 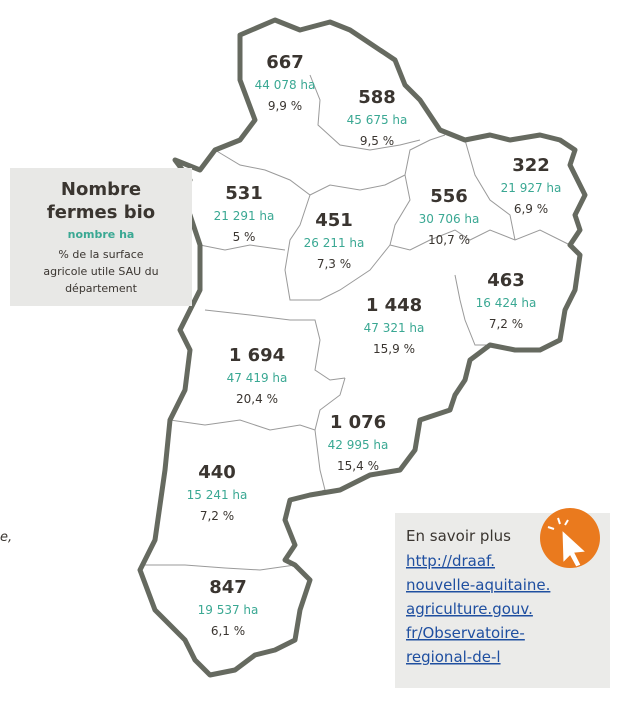 What do you see at coordinates (506, 280) in the screenshot?
I see `farm-count: 463` at bounding box center [506, 280].